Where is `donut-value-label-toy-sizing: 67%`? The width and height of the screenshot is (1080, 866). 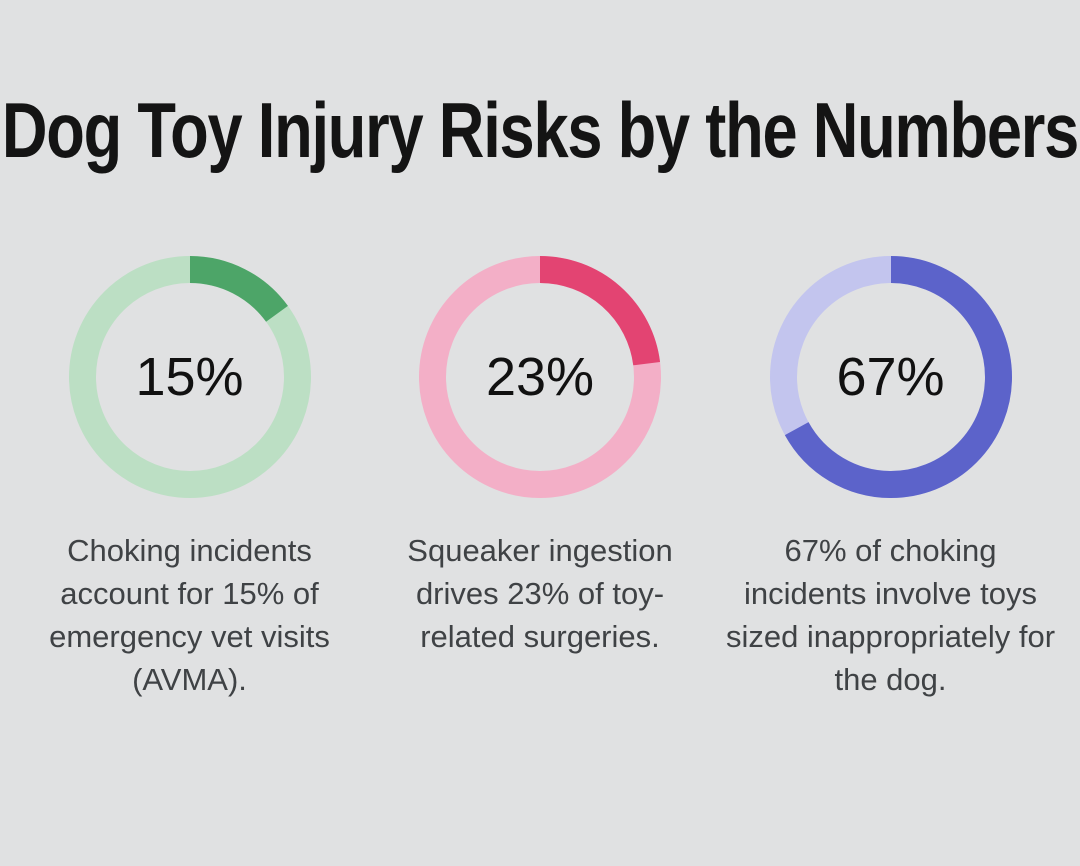
donut-value-label-toy-sizing: 67% is located at coordinates (890, 377).